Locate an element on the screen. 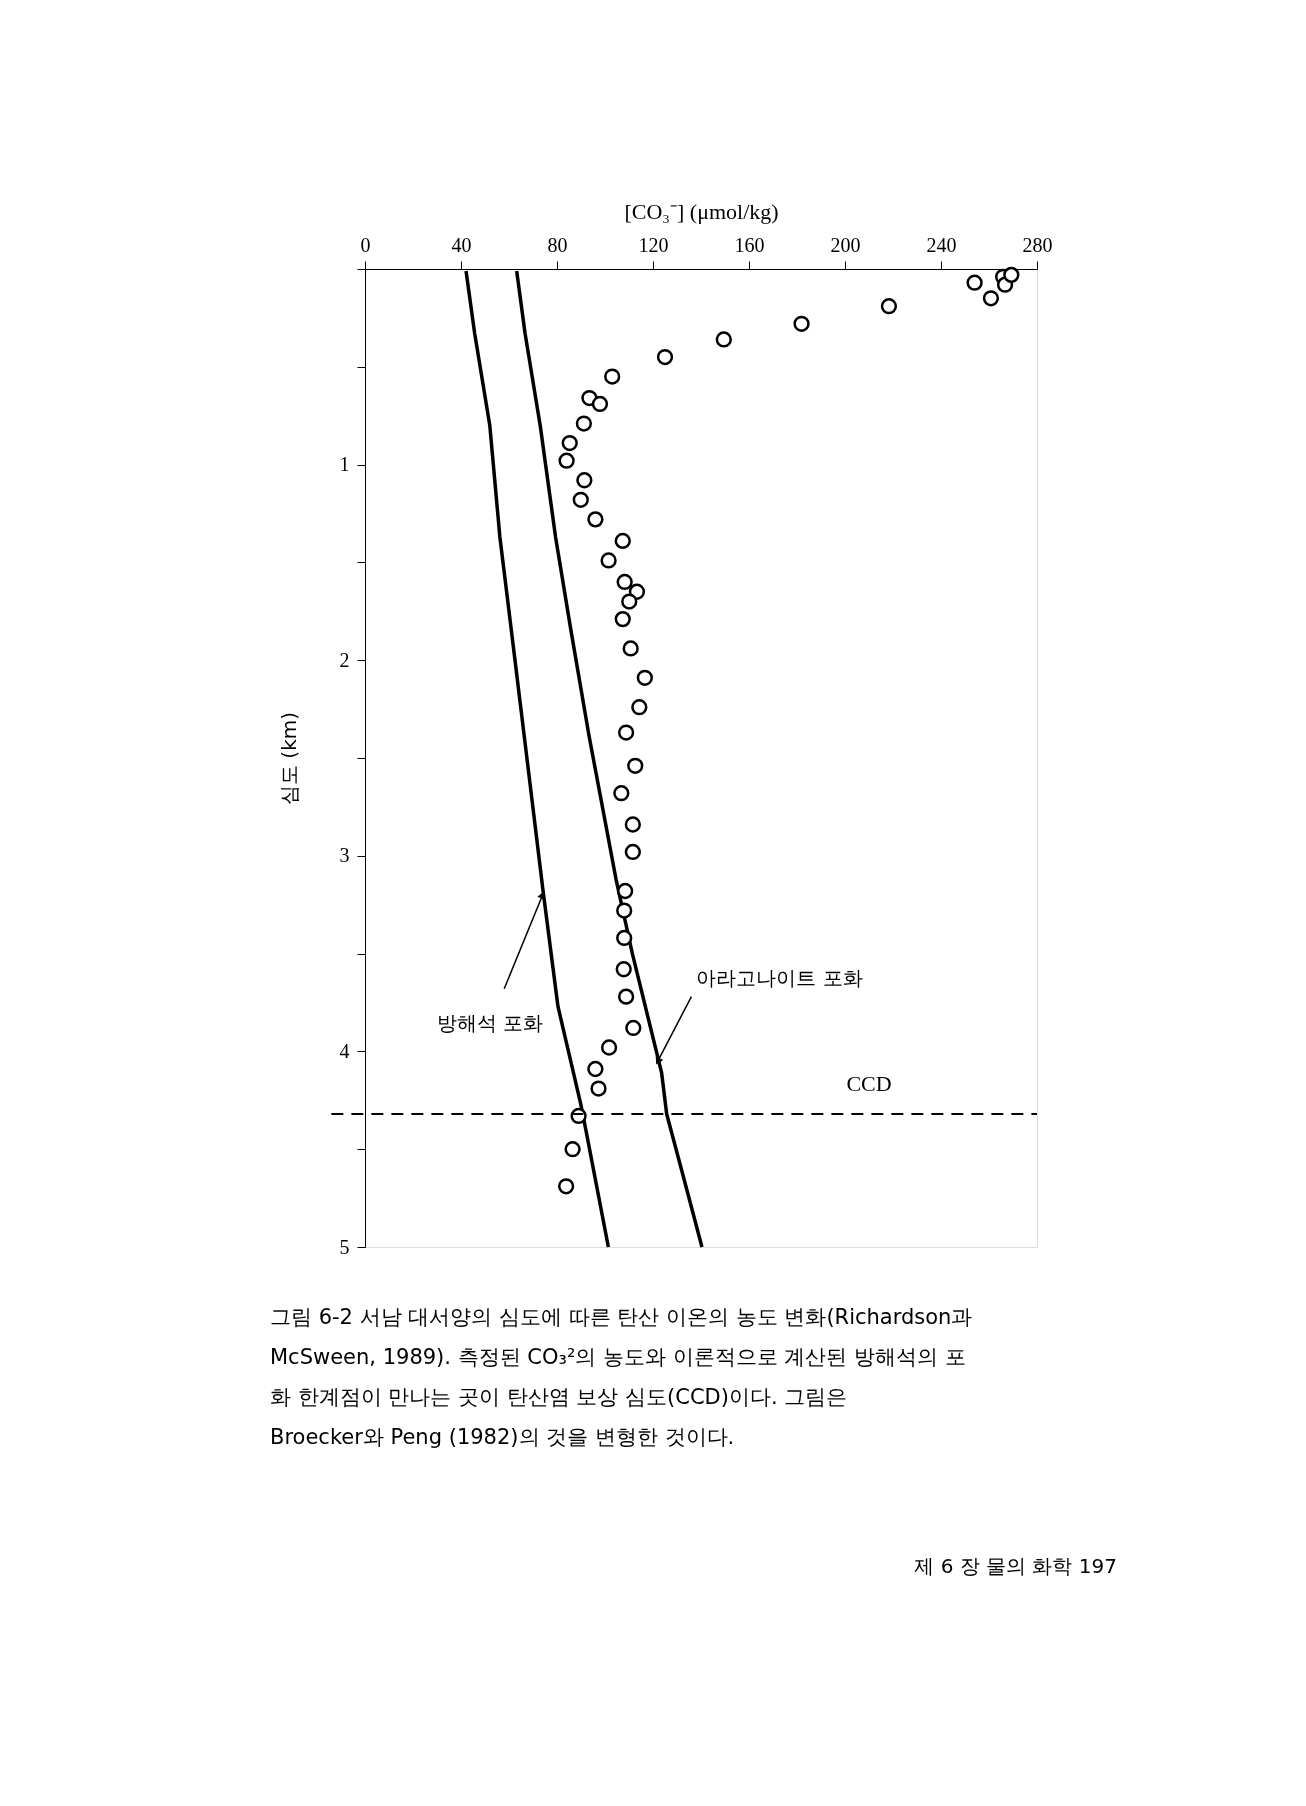 This screenshot has height=1806, width=1306. annotation: 방해석 포화 is located at coordinates (489, 1023).